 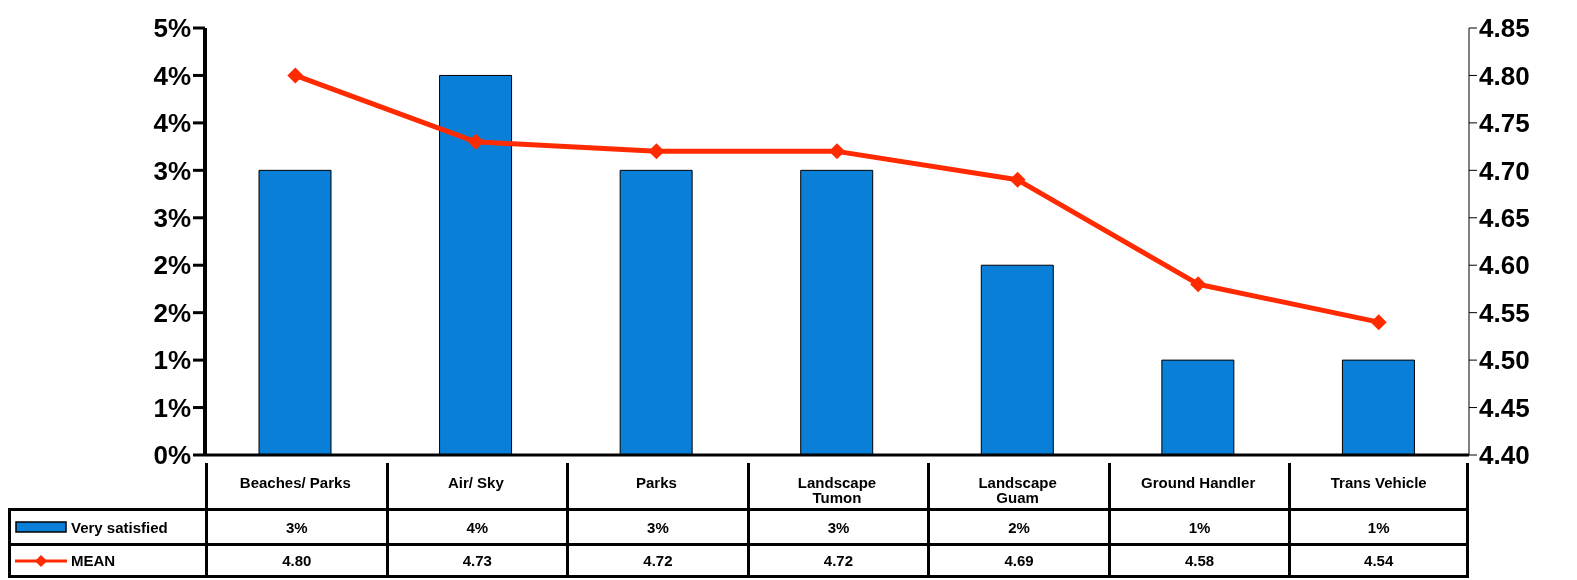 I want to click on y2-tick-label: 4.55, so click(x=1504, y=312).